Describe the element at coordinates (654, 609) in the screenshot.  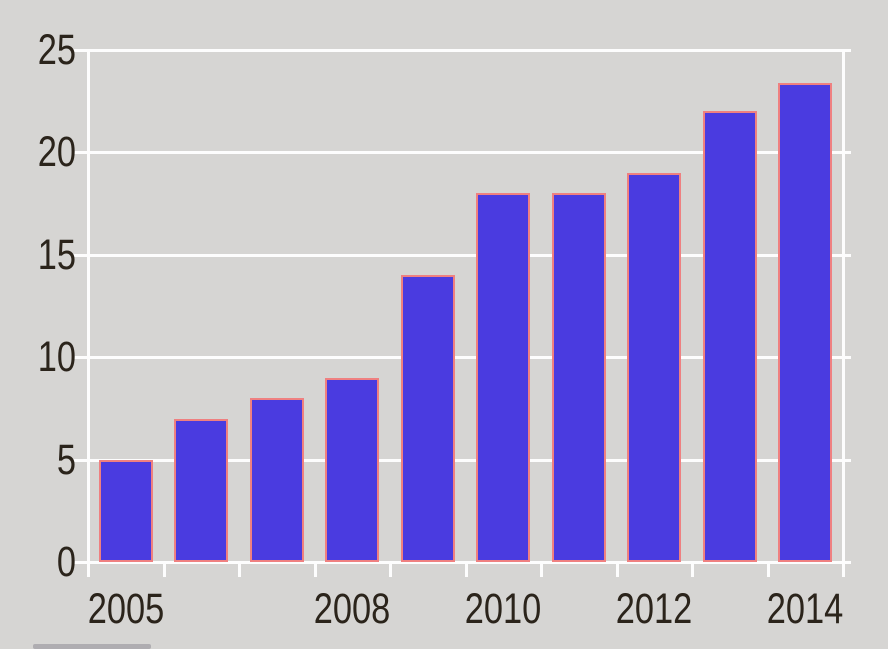
I see `x-axis-label: 2012` at that location.